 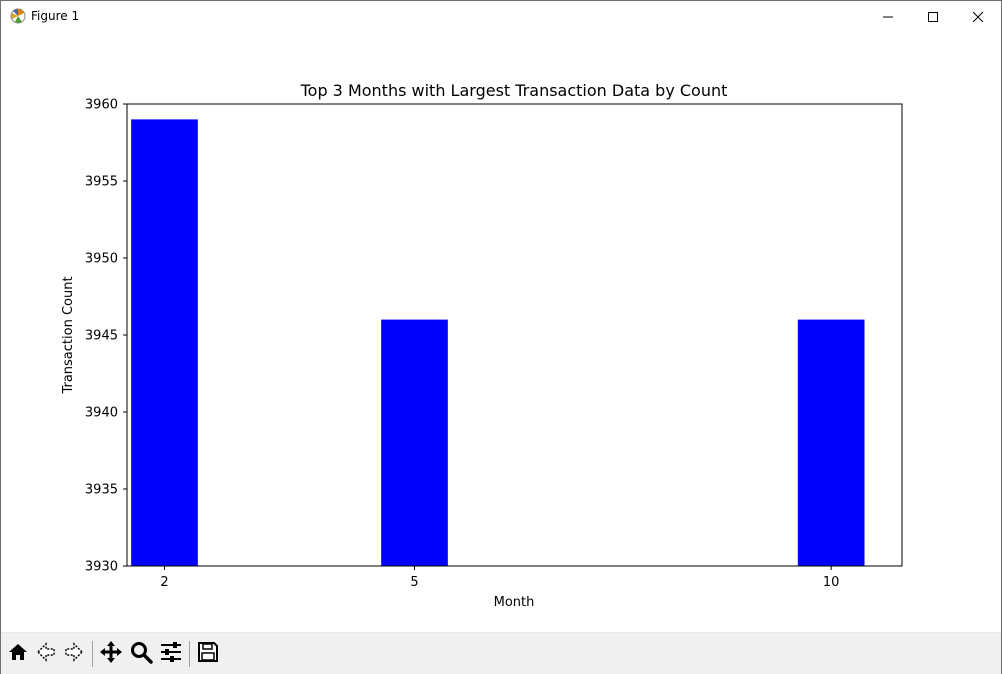 I want to click on close-icon, so click(x=978, y=17).